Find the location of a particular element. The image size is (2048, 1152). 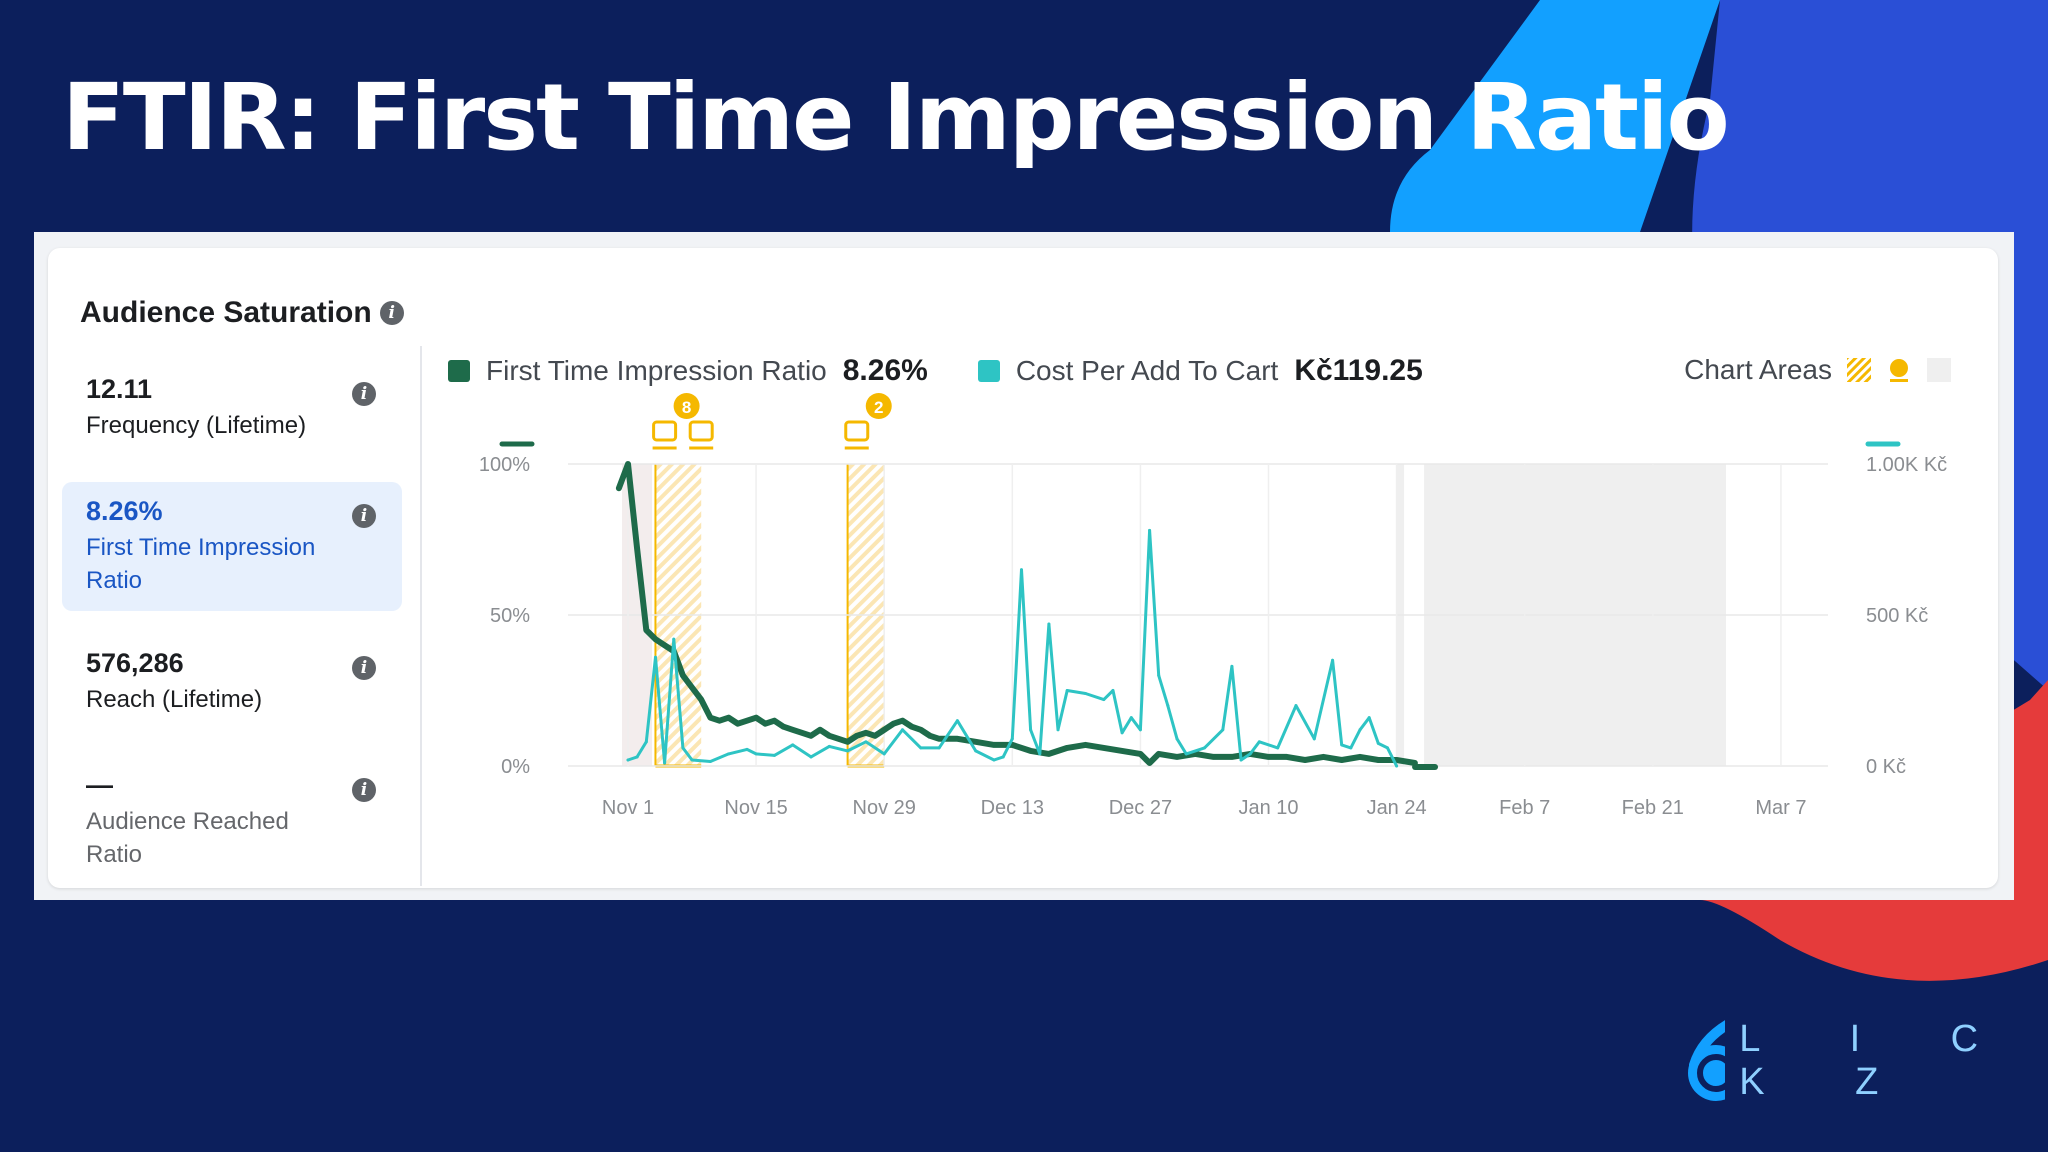

y-right-tick-label: 0 Kč is located at coordinates (1886, 767).